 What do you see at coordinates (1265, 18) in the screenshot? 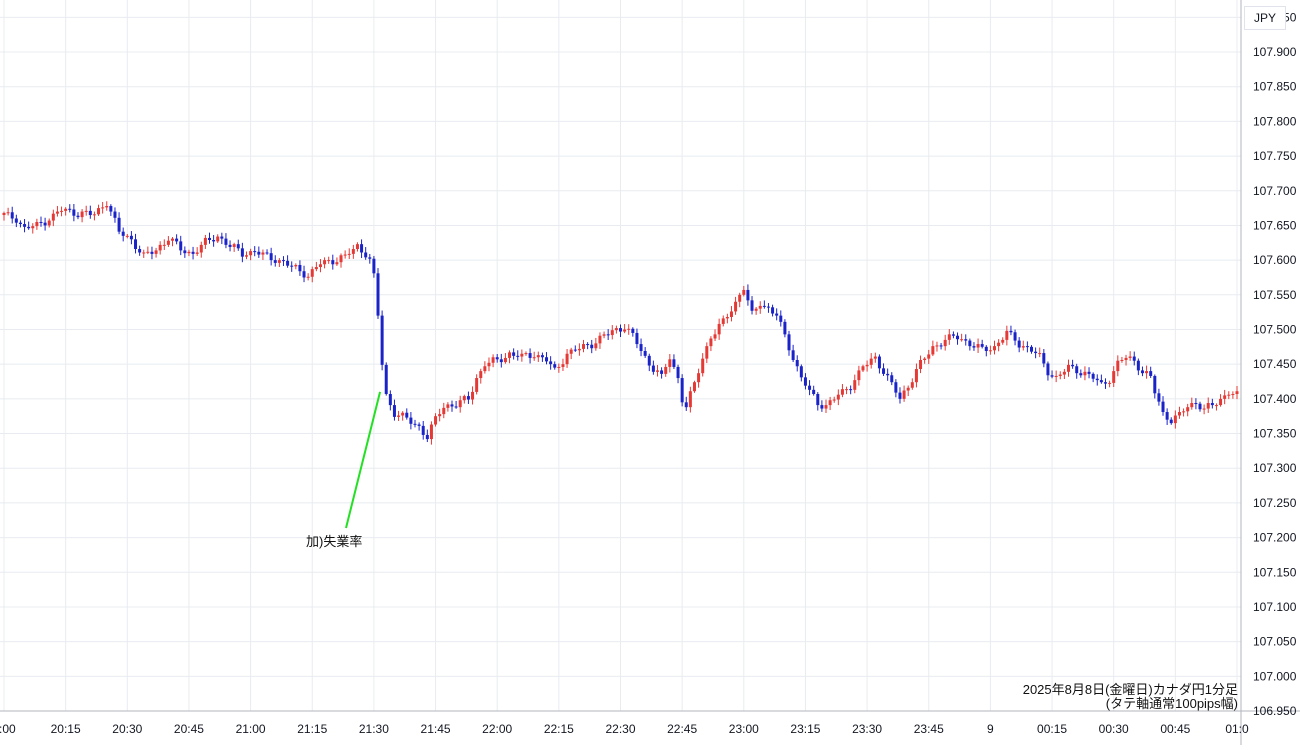
I see `currency-label: JPY` at bounding box center [1265, 18].